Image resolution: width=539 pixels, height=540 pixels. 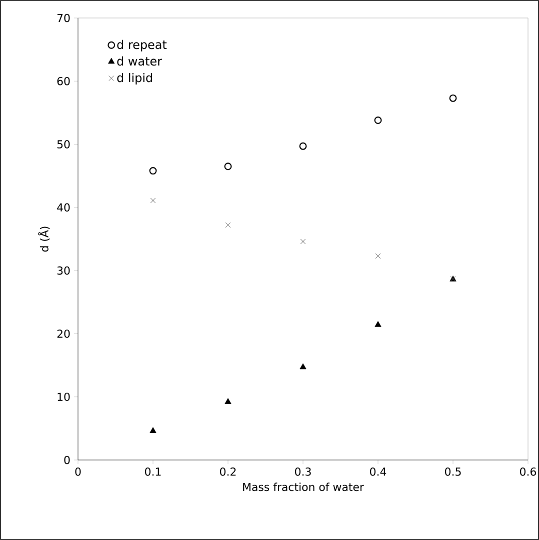 I want to click on x-axis-title: Mass fraction of water, so click(x=303, y=487).